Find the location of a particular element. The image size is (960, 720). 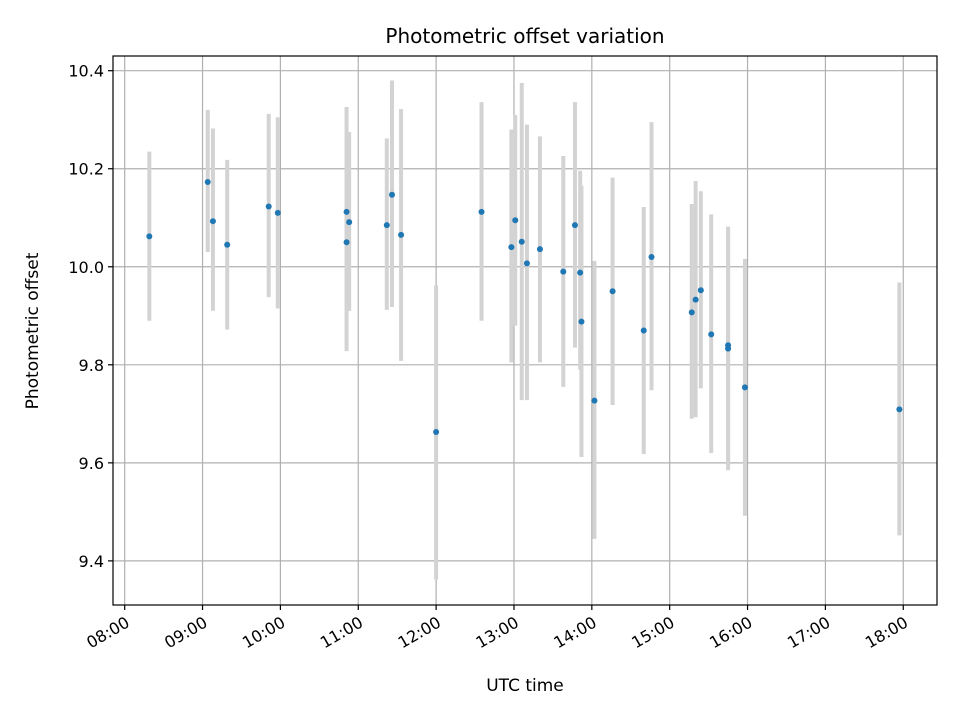

y-axis-title: Photometric offset is located at coordinates (33, 330).